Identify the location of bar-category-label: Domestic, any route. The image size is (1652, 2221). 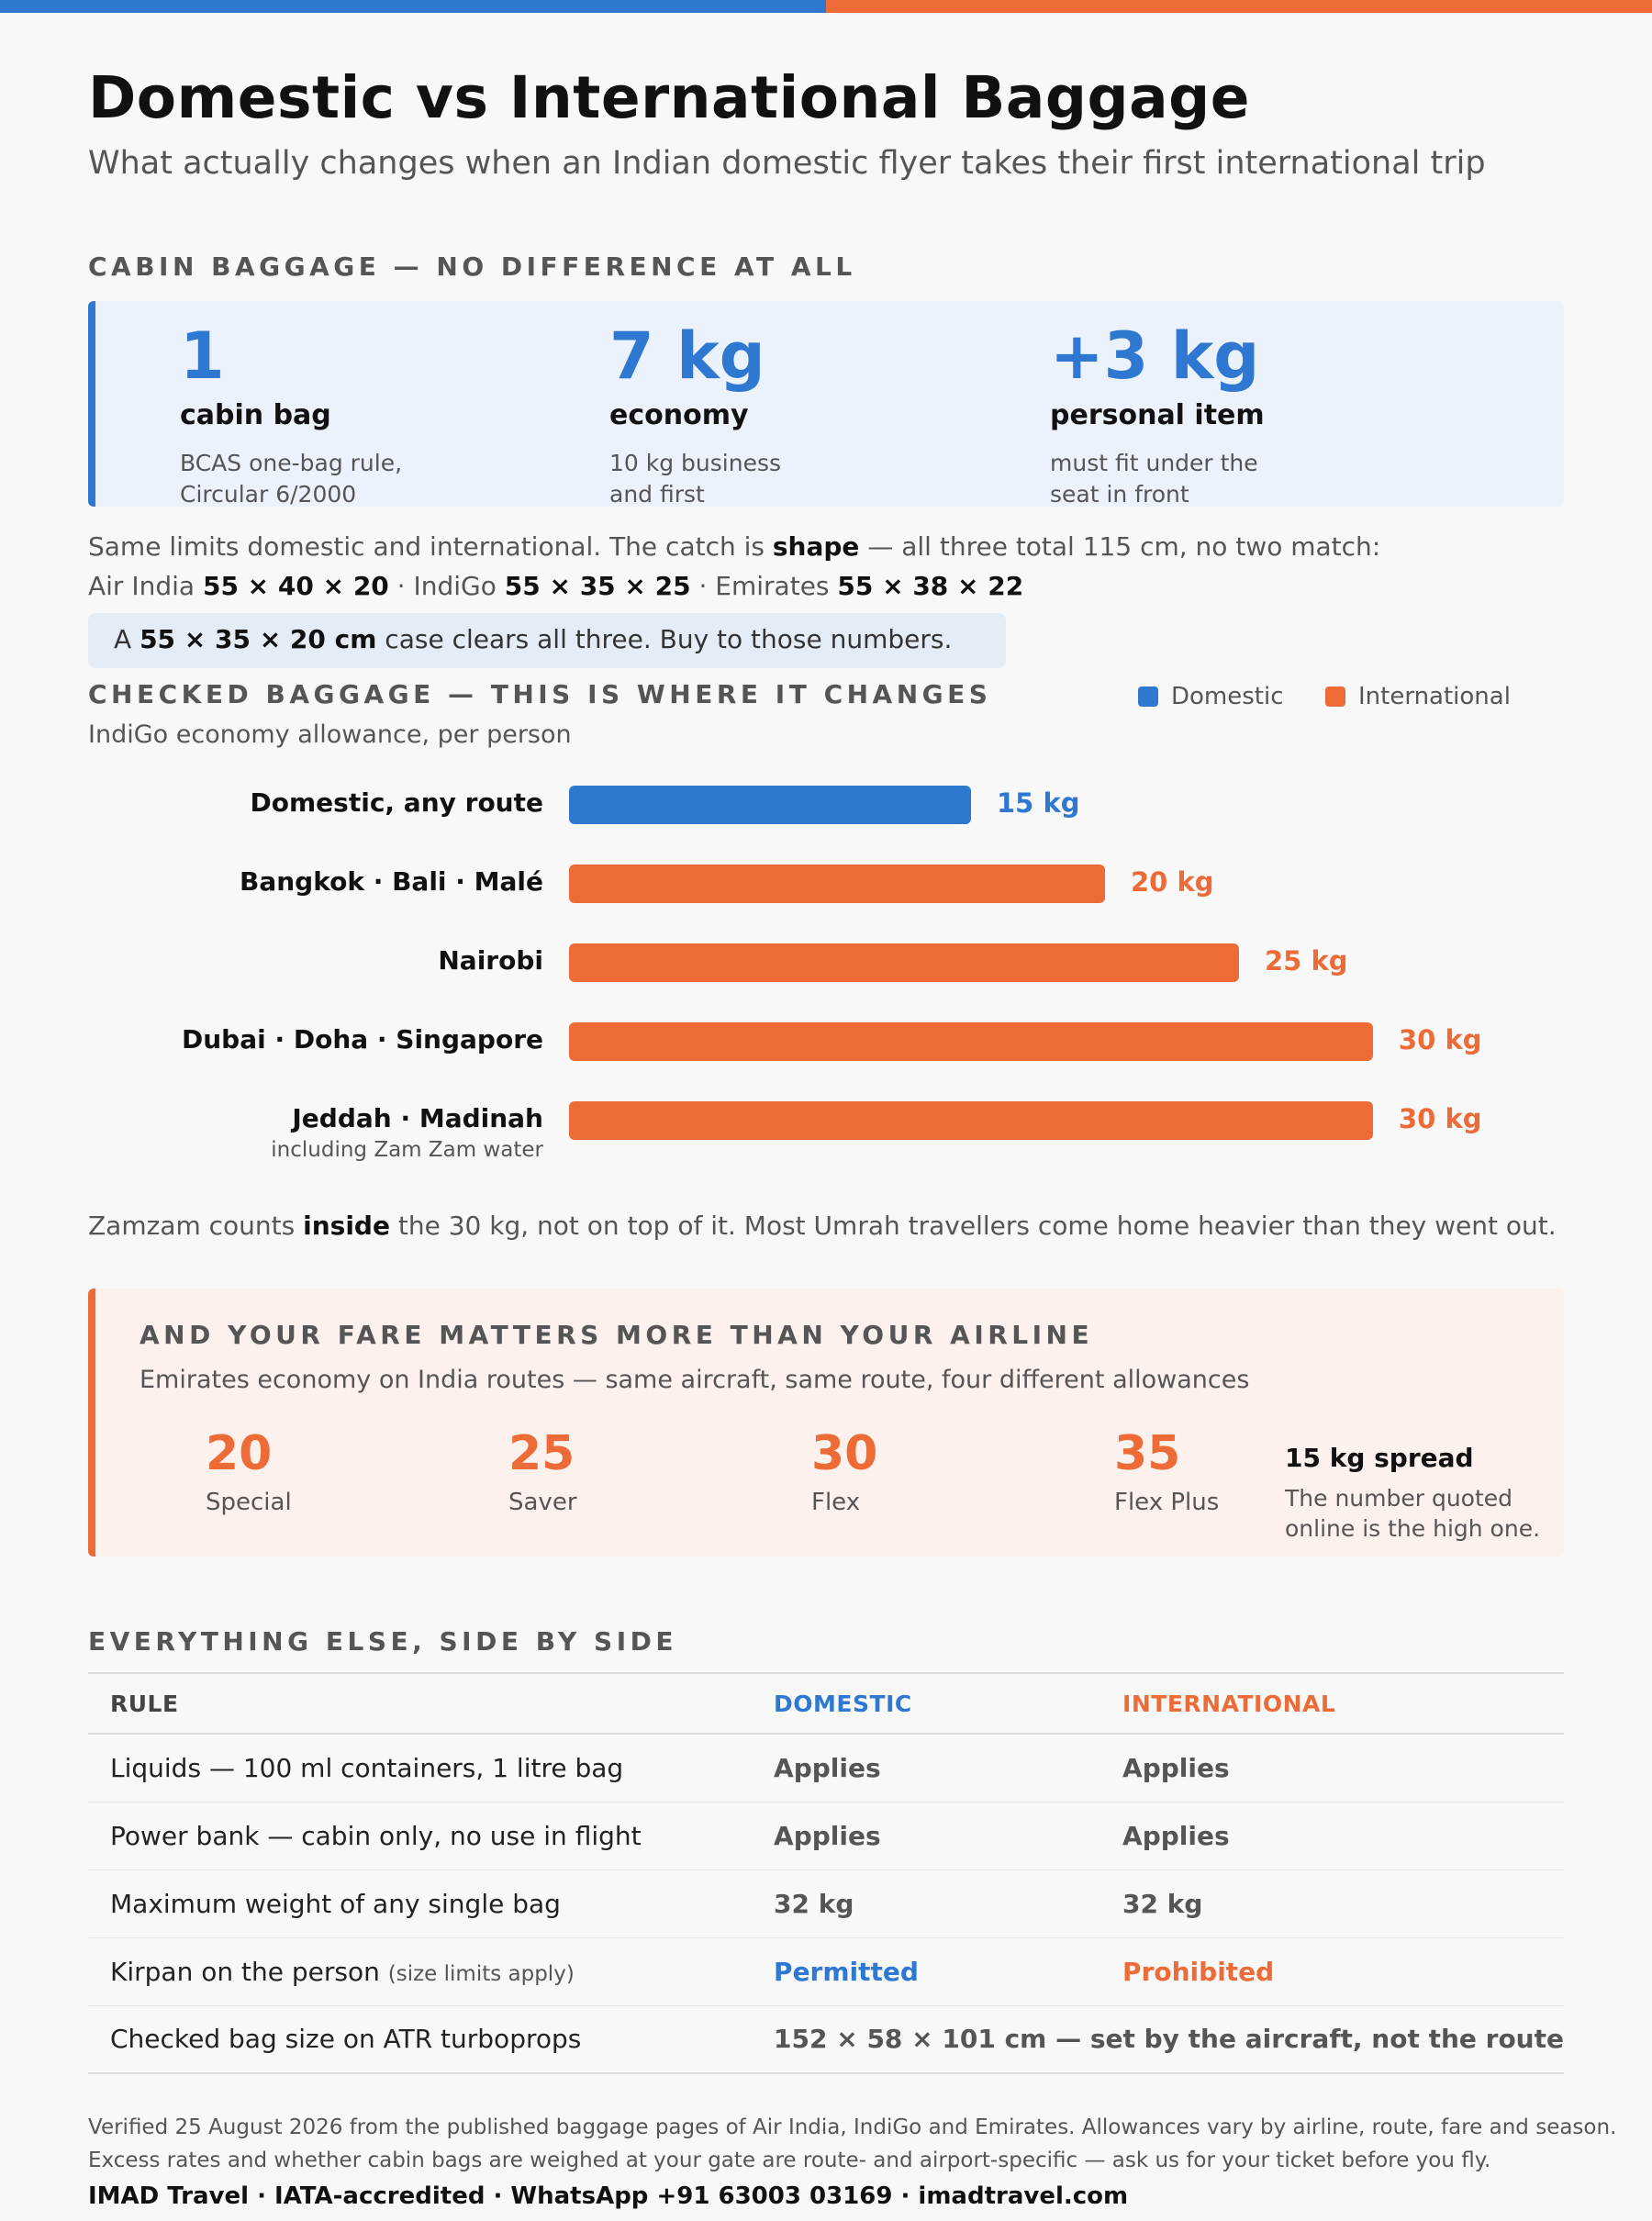
(396, 802).